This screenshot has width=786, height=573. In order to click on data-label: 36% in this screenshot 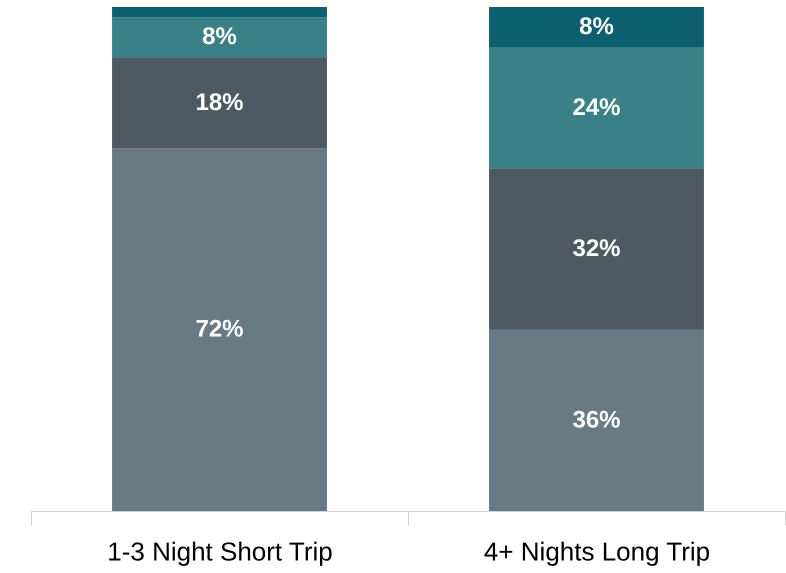, I will do `click(596, 420)`.